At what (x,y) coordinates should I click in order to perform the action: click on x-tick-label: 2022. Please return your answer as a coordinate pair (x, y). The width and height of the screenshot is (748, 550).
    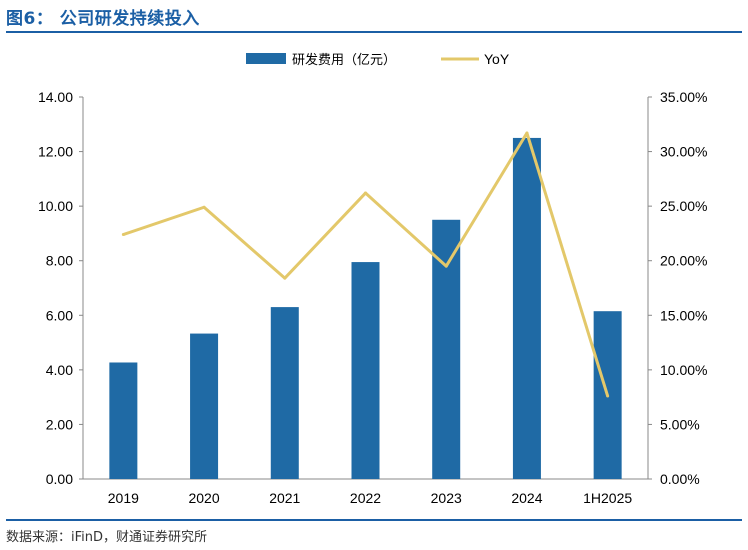
    Looking at the image, I should click on (365, 498).